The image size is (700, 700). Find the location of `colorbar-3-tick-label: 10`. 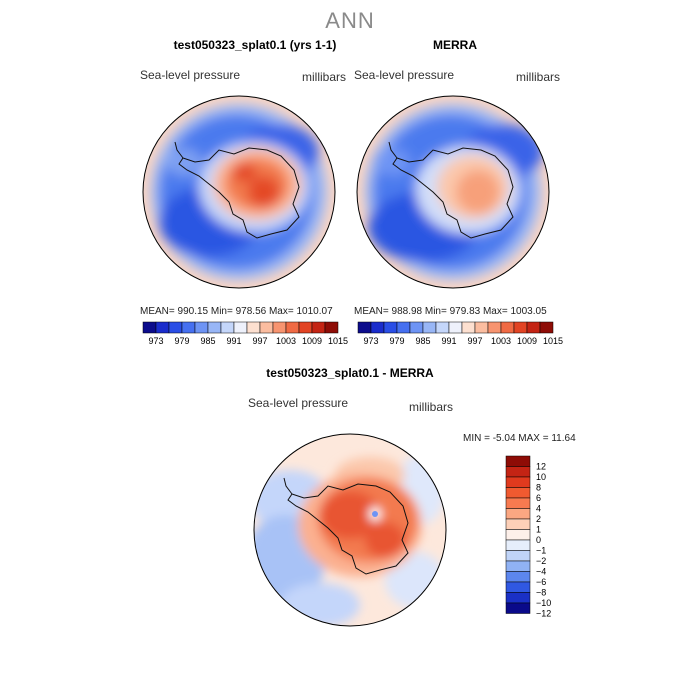

colorbar-3-tick-label: 10 is located at coordinates (541, 477).